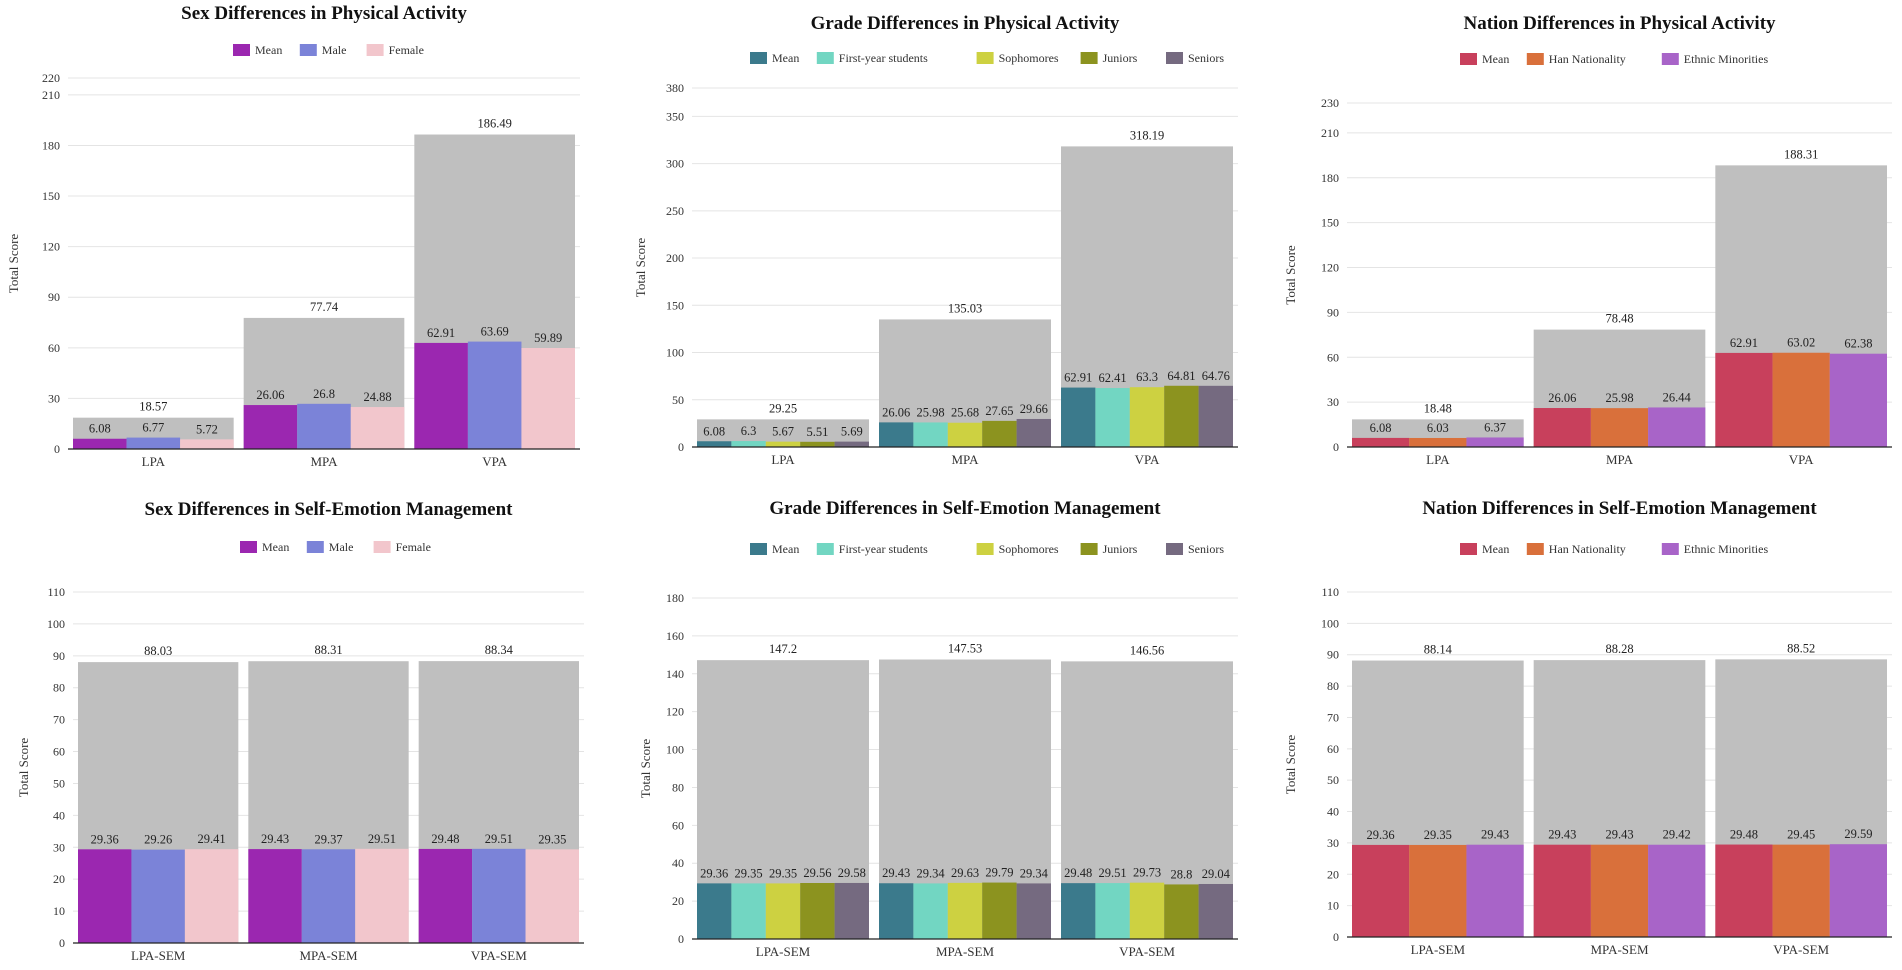 The width and height of the screenshot is (1902, 970). I want to click on bar-value-label: 29.58, so click(852, 873).